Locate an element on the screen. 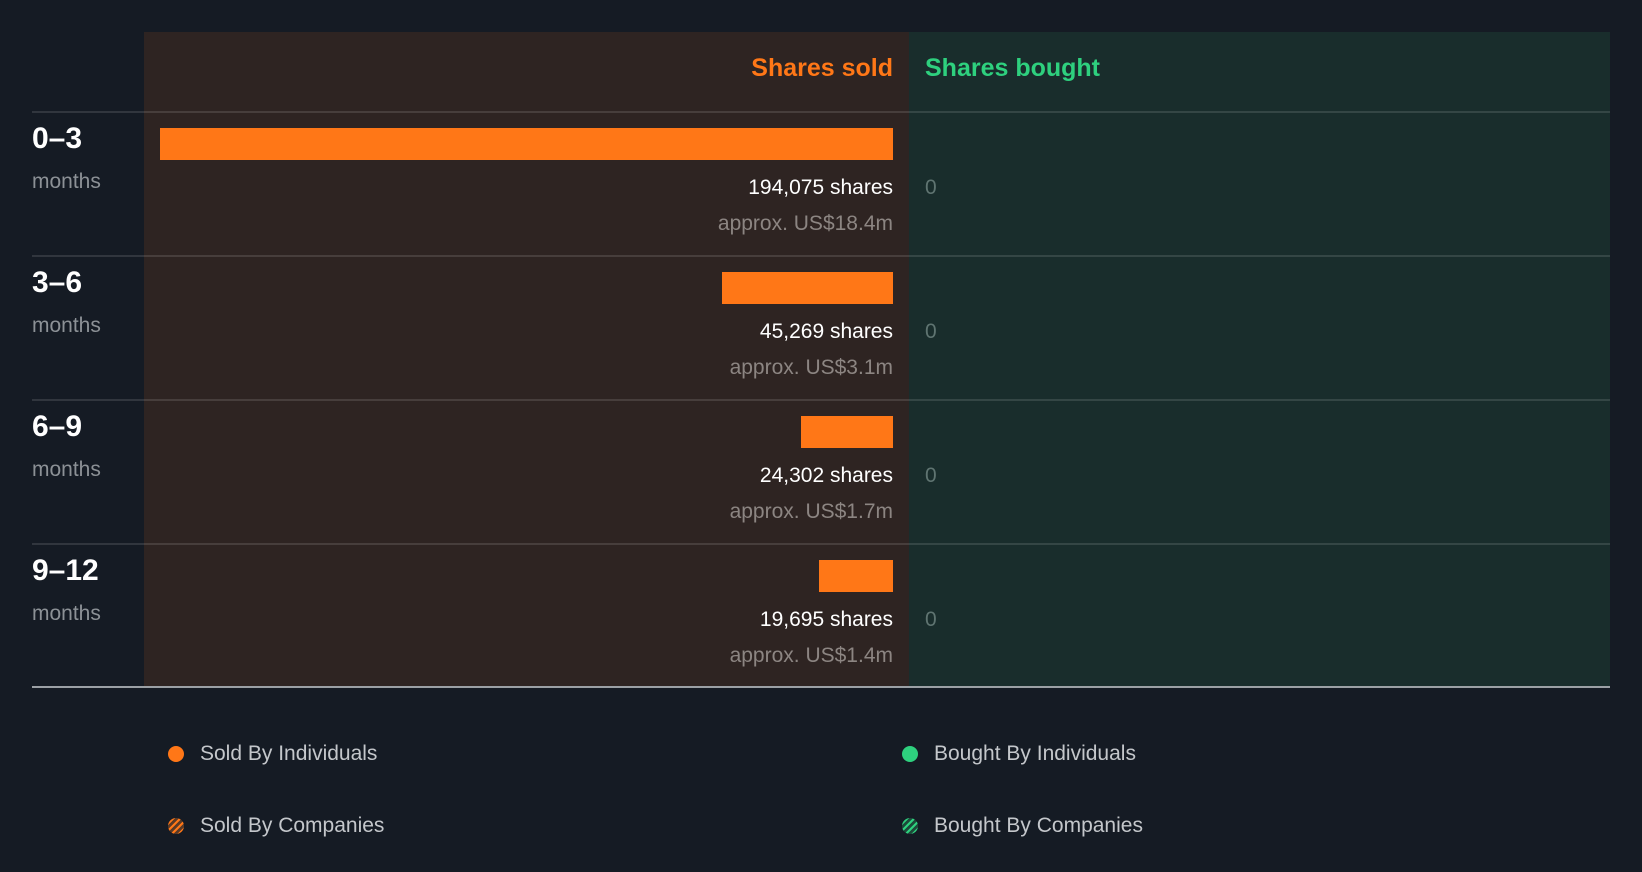  orange-dot-icon is located at coordinates (176, 754).